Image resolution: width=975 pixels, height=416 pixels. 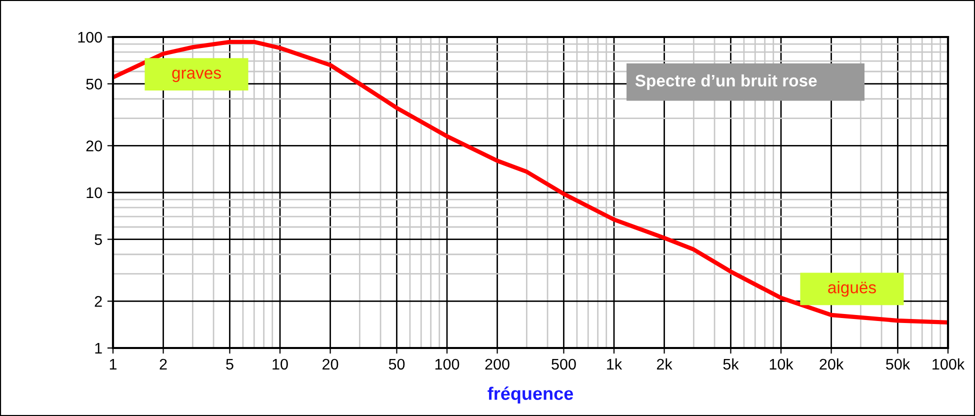 What do you see at coordinates (564, 364) in the screenshot?
I see `x-tick-label: 500` at bounding box center [564, 364].